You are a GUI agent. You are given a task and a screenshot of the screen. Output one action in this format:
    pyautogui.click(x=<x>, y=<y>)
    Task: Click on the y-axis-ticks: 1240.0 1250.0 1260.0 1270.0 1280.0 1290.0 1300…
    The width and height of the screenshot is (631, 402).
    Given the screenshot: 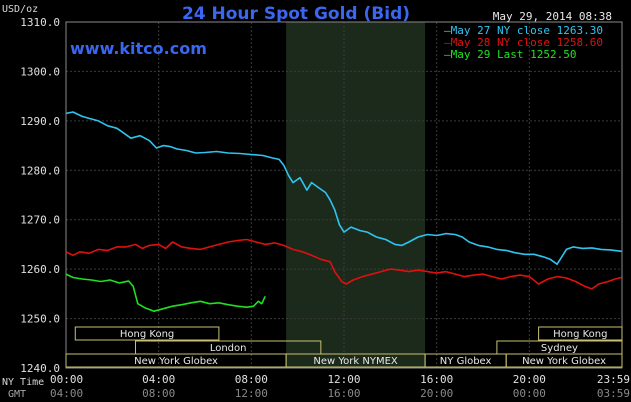 What is the action you would take?
    pyautogui.click(x=40, y=195)
    